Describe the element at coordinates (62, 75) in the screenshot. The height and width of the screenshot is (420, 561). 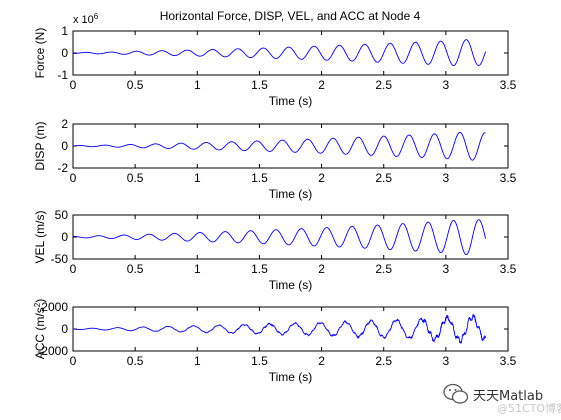
I see `y-tick-label: -1` at that location.